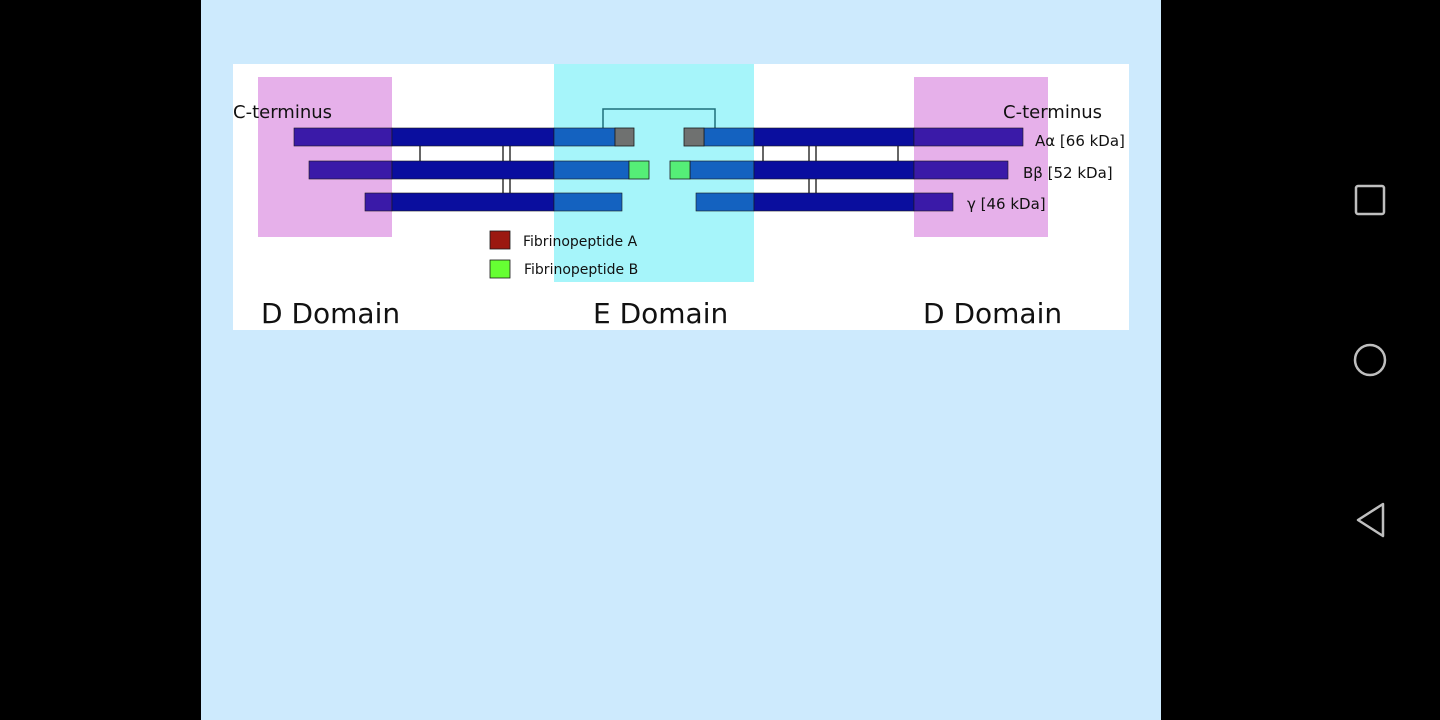 This screenshot has width=1440, height=720. Describe the element at coordinates (981, 157) in the screenshot. I see `d-domain-region-right` at that location.